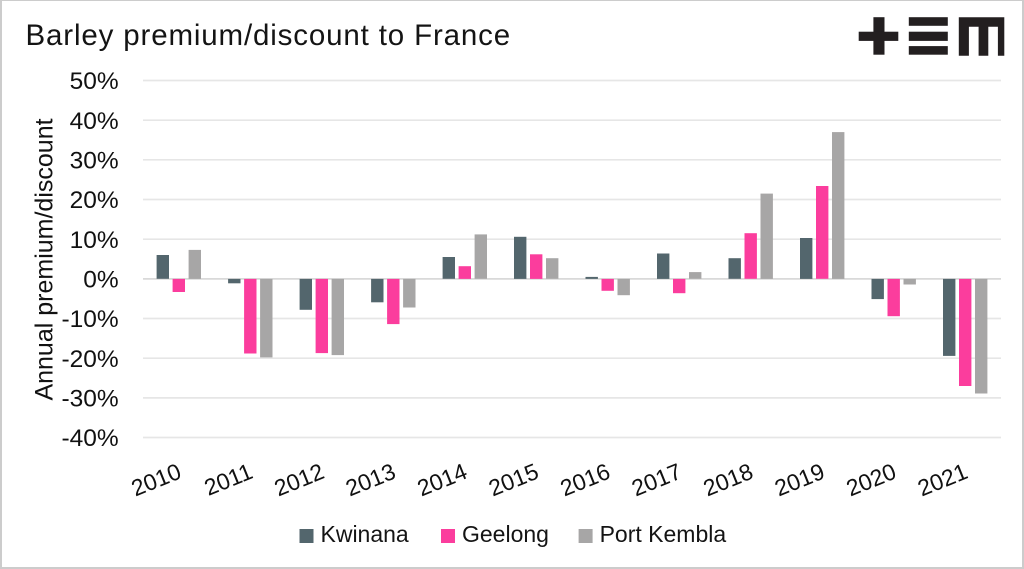 This screenshot has height=569, width=1024. Describe the element at coordinates (89, 359) in the screenshot. I see `svg-text: -20%` at that location.